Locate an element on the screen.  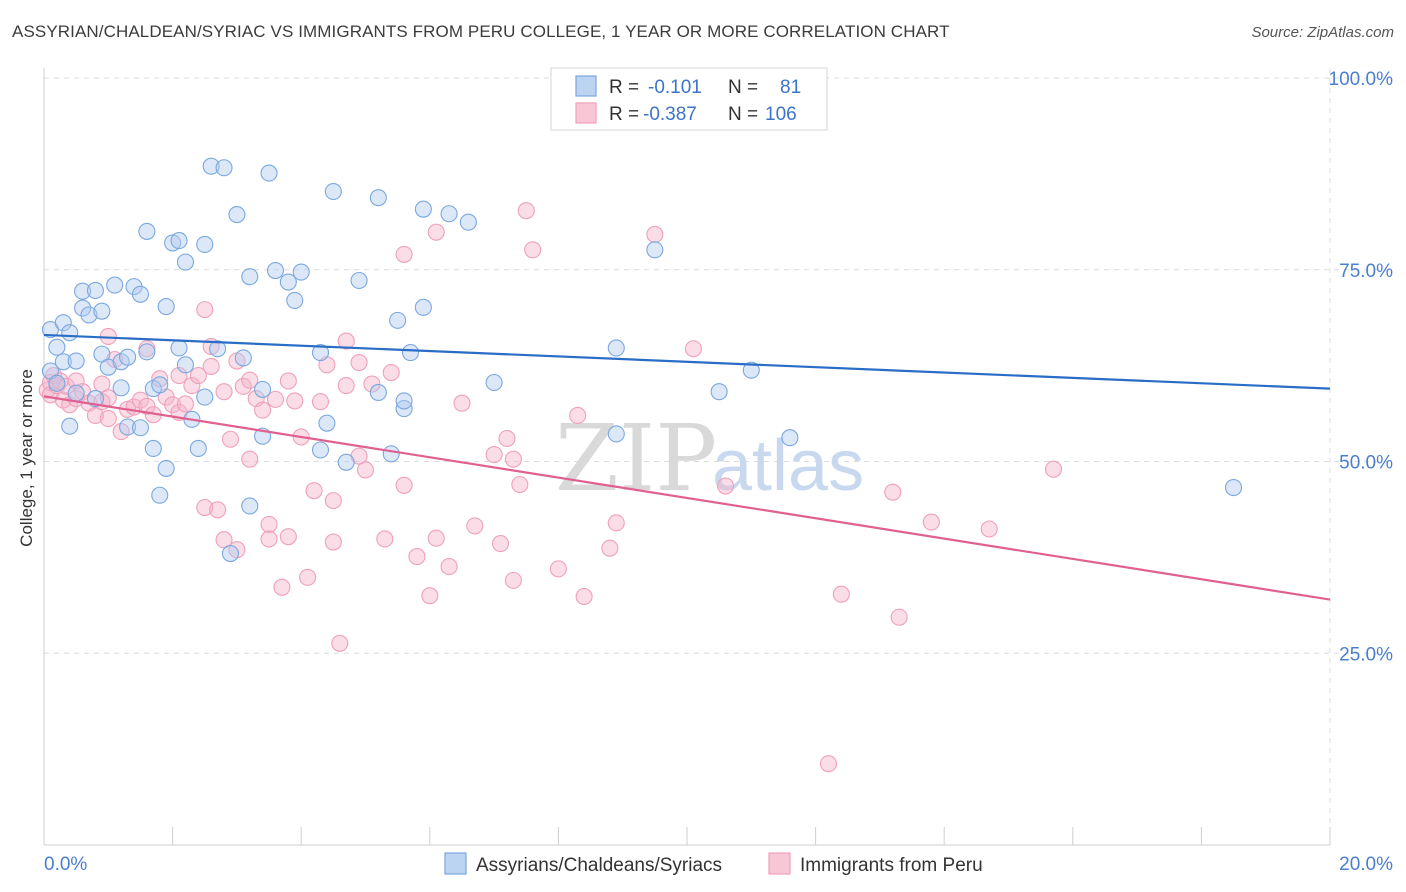
bottom-legend-swatch-peru is located at coordinates (779, 863).